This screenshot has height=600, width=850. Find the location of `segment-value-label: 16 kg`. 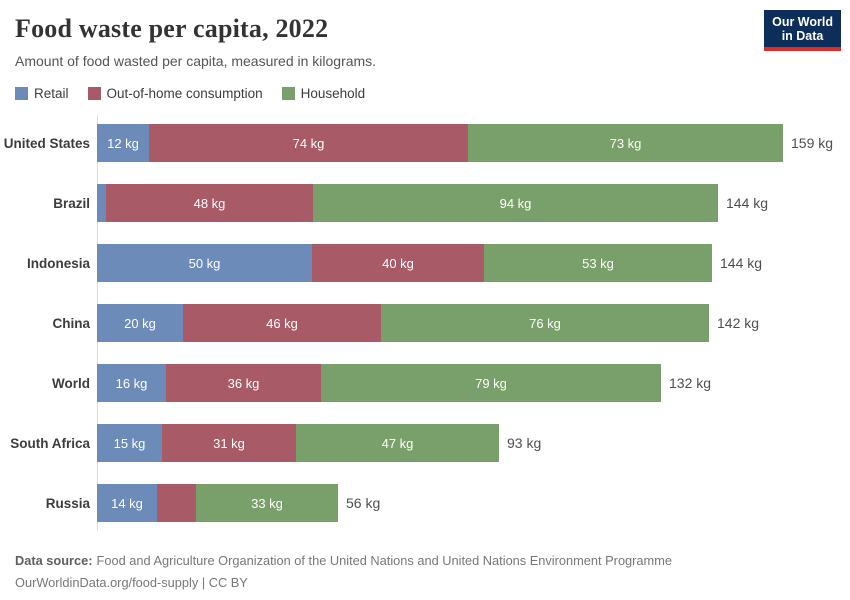

segment-value-label: 16 kg is located at coordinates (131, 383).